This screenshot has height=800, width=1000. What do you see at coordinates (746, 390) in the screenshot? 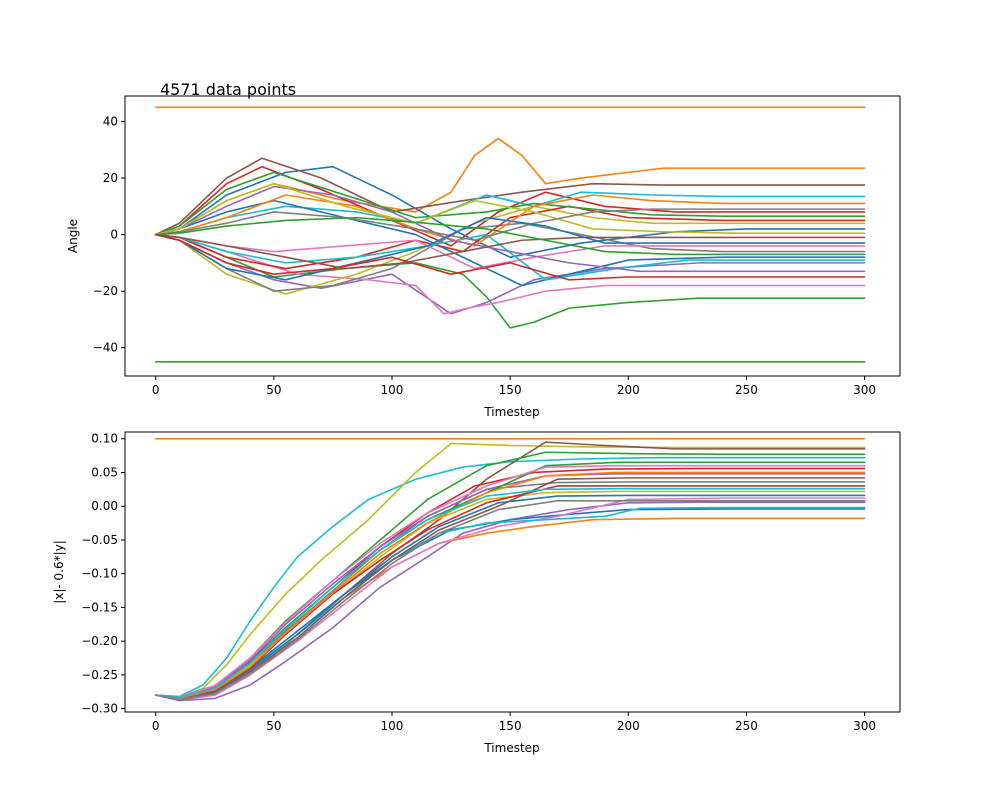
I see `angle-x-tick-label: 250` at bounding box center [746, 390].